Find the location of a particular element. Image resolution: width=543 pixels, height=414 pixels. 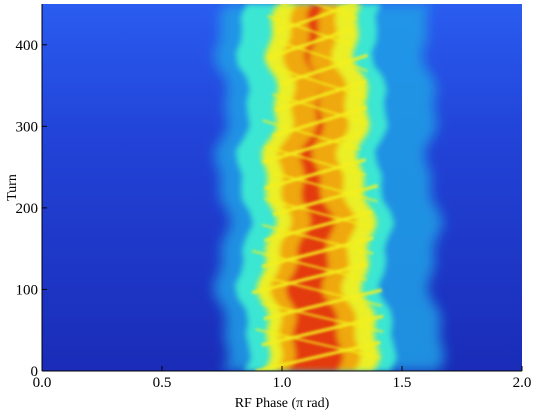

y-axis-ticks: 0 100 200 300 400 is located at coordinates (31, 209).